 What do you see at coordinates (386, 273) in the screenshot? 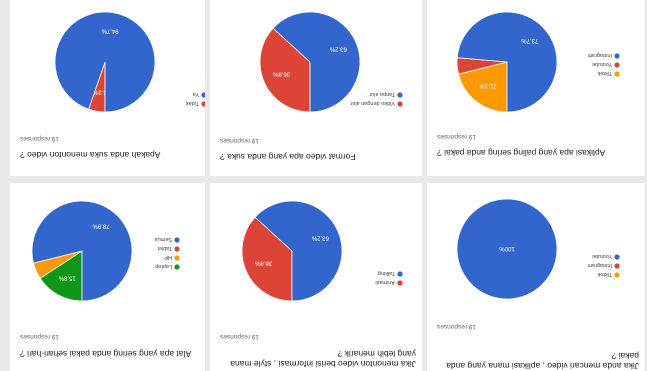
I see `legend-label: Talking` at bounding box center [386, 273].